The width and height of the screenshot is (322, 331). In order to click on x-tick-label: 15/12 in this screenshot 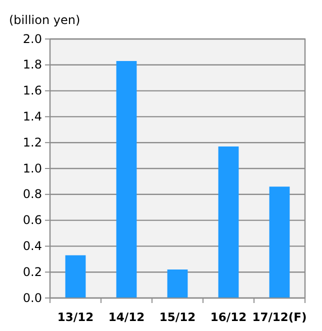, I will do `click(177, 317)`.